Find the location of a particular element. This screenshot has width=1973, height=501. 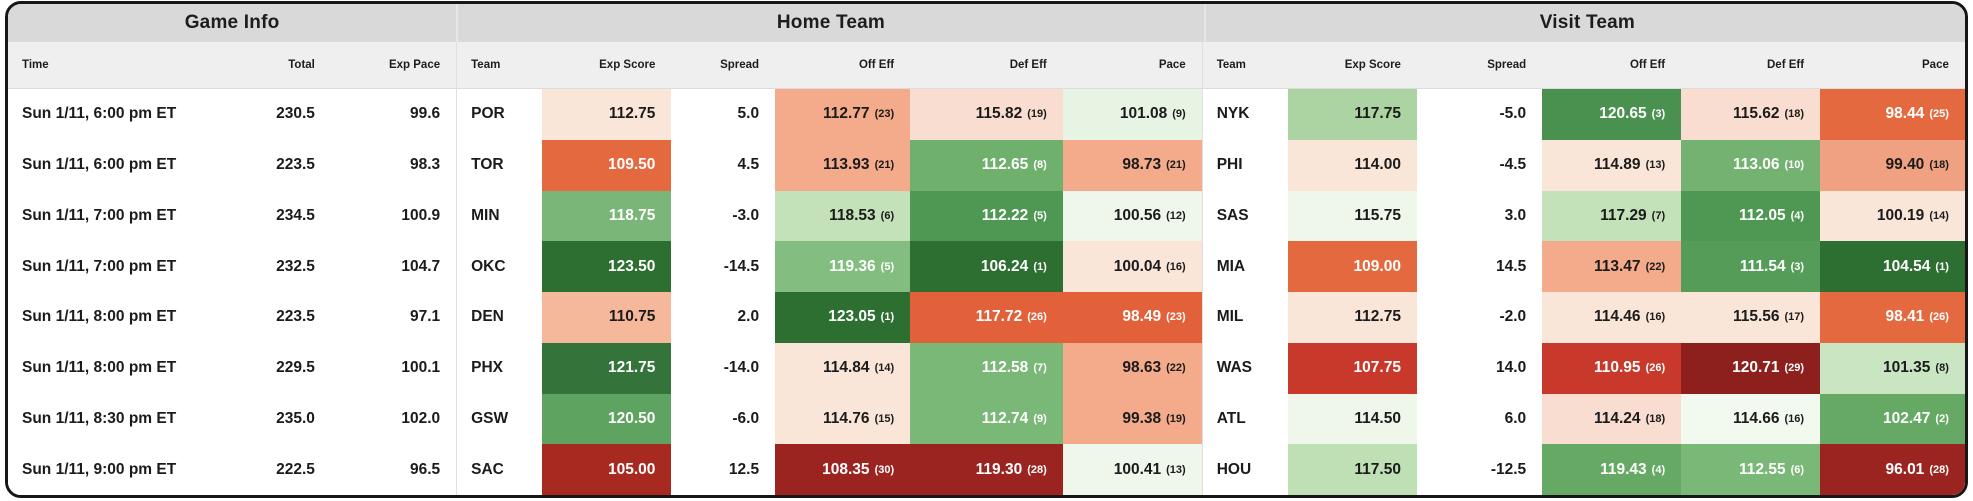

visit-pace-value: 98.41 is located at coordinates (1905, 317).